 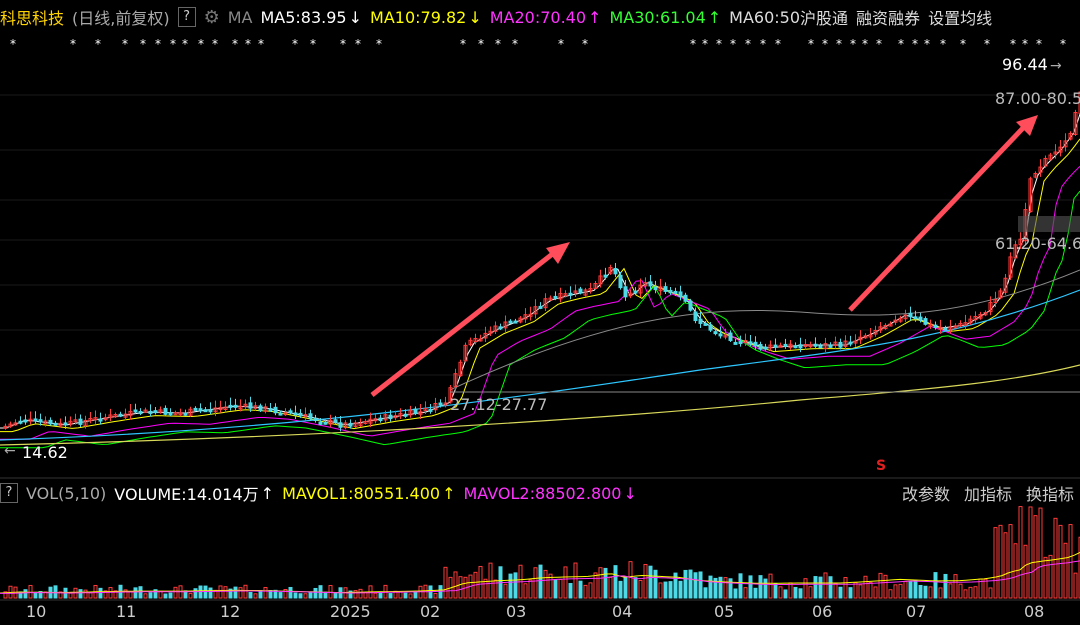 I want to click on volume-actions: 改参数 加指标 换指标, so click(x=981, y=493).